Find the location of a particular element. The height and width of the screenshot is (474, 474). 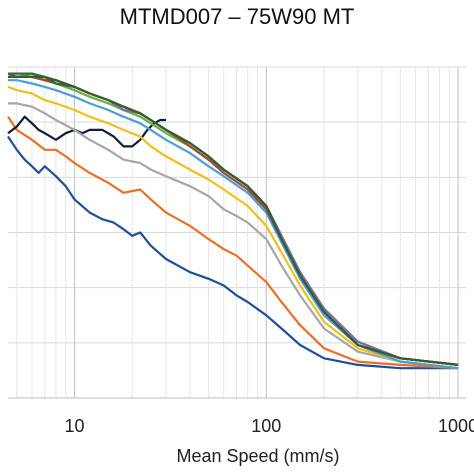

x-tick-labels: 10 100 1000 is located at coordinates (269, 426).